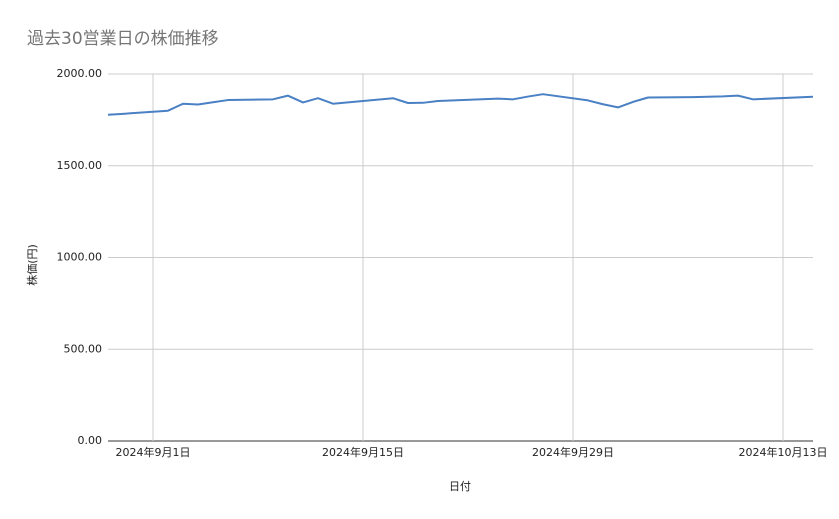  Describe the element at coordinates (153, 452) in the screenshot. I see `x-tick-label: 2024年9月1日` at that location.